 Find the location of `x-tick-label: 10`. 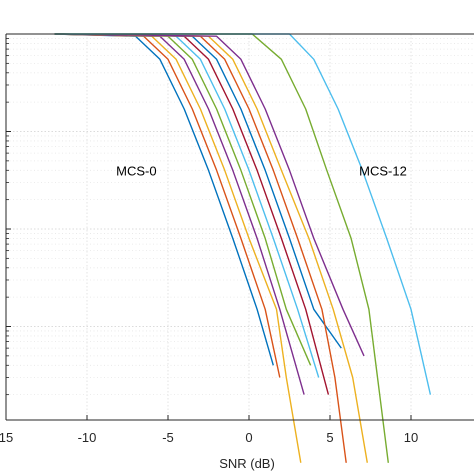

x-tick-label: 10 is located at coordinates (411, 437).